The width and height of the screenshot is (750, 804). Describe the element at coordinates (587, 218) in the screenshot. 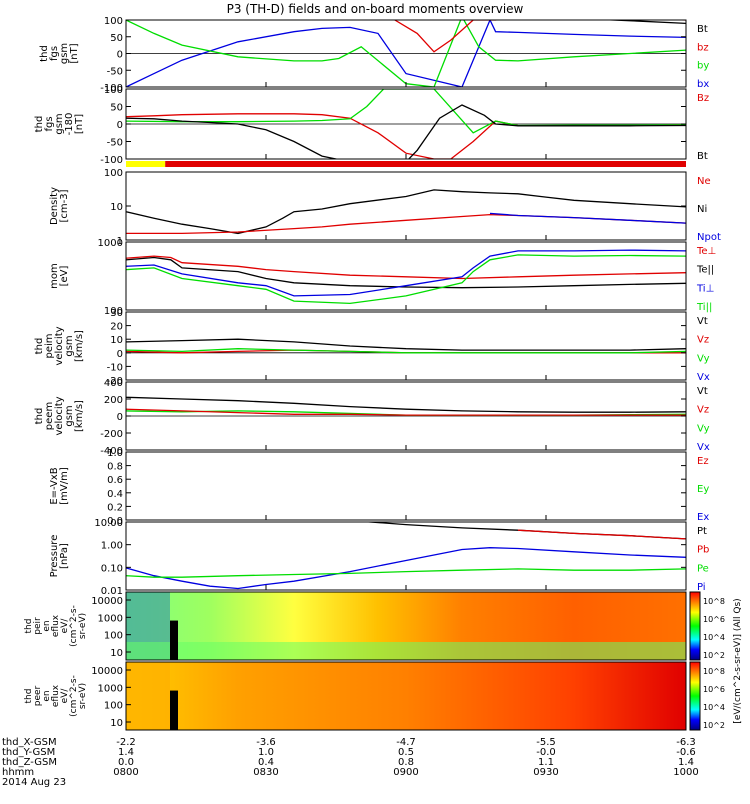

I see `series-Npot` at that location.